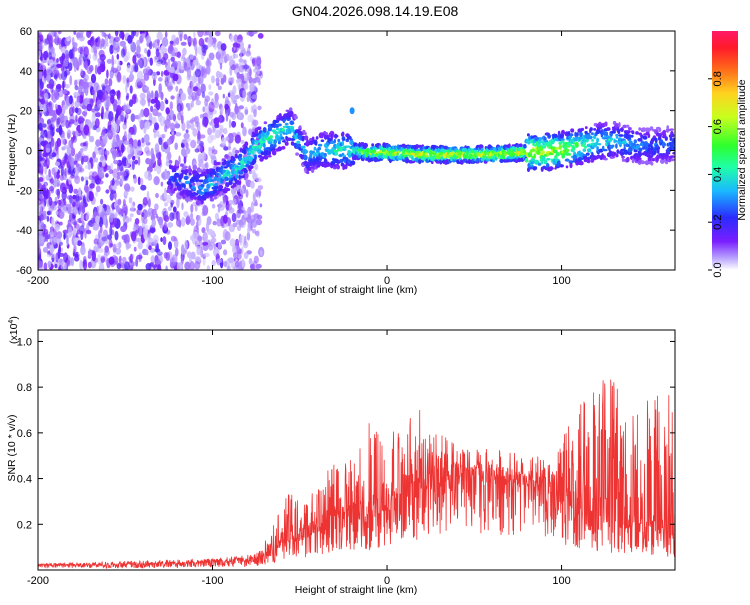 Image resolution: width=750 pixels, height=605 pixels. I want to click on y-tick-label: 1.0, so click(24, 342).